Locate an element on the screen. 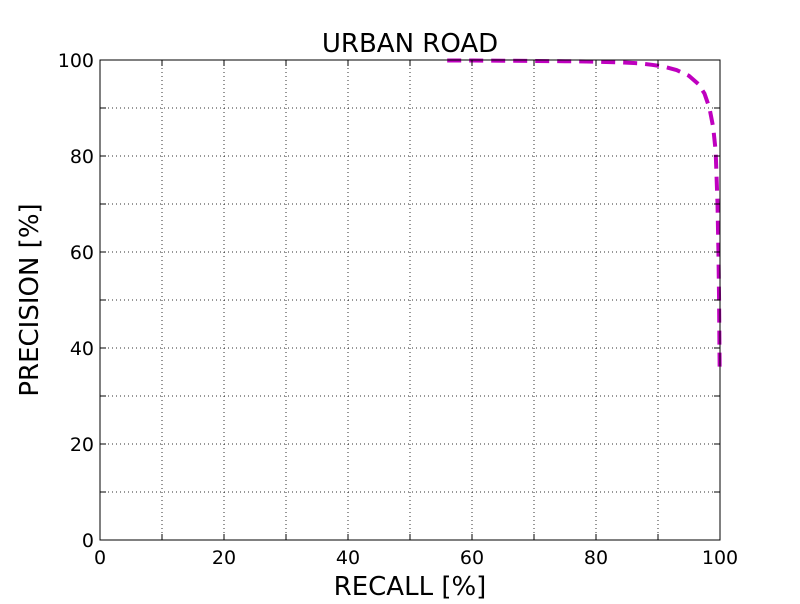  chart-title: URBAN ROAD is located at coordinates (410, 44).